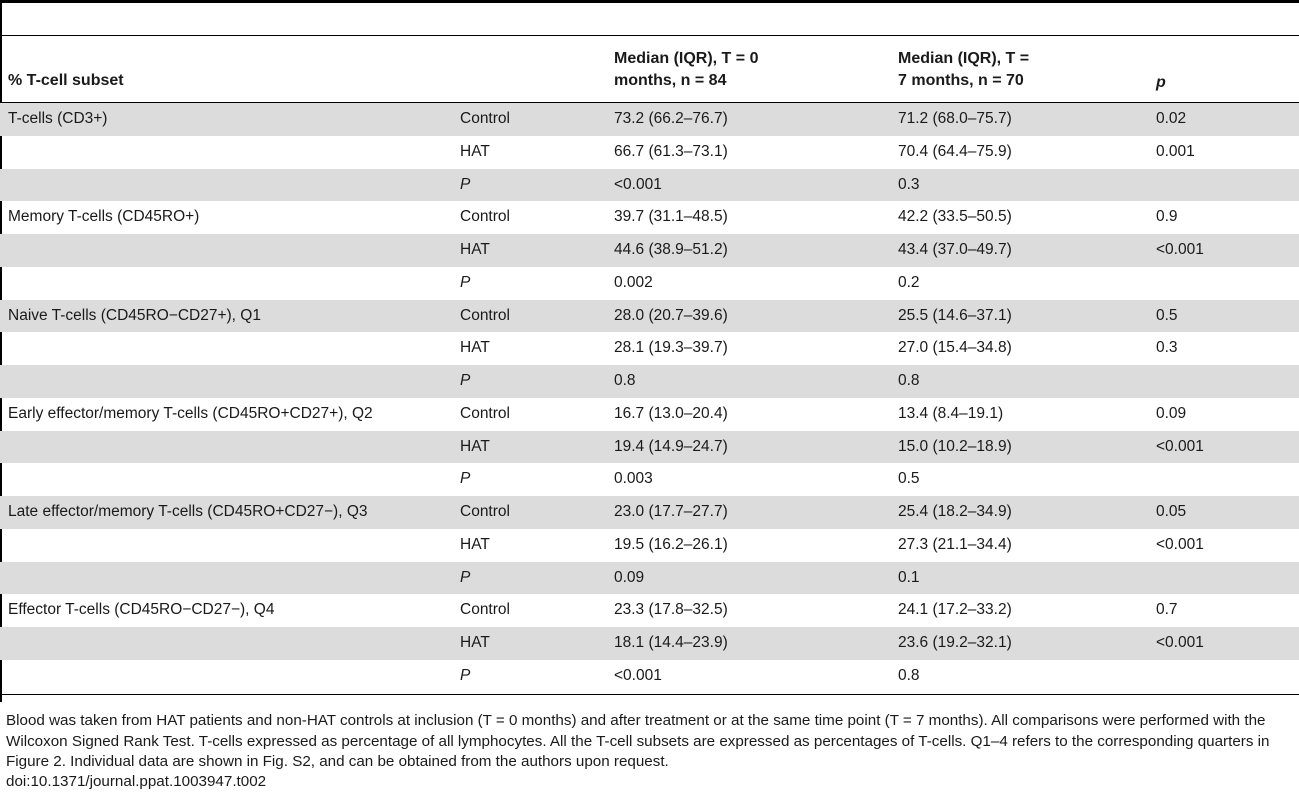 This screenshot has width=1299, height=800. I want to click on cell-p: 0.09, so click(1171, 413).